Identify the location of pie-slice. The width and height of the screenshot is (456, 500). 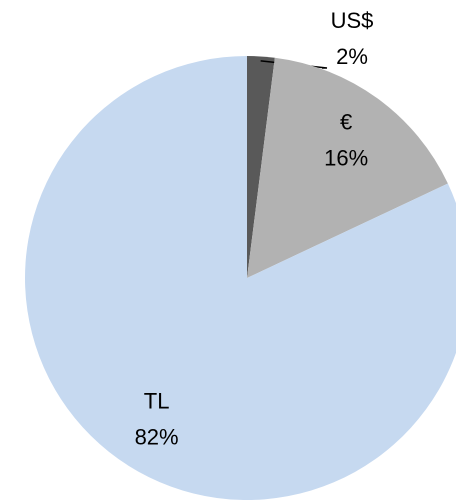
(261, 167).